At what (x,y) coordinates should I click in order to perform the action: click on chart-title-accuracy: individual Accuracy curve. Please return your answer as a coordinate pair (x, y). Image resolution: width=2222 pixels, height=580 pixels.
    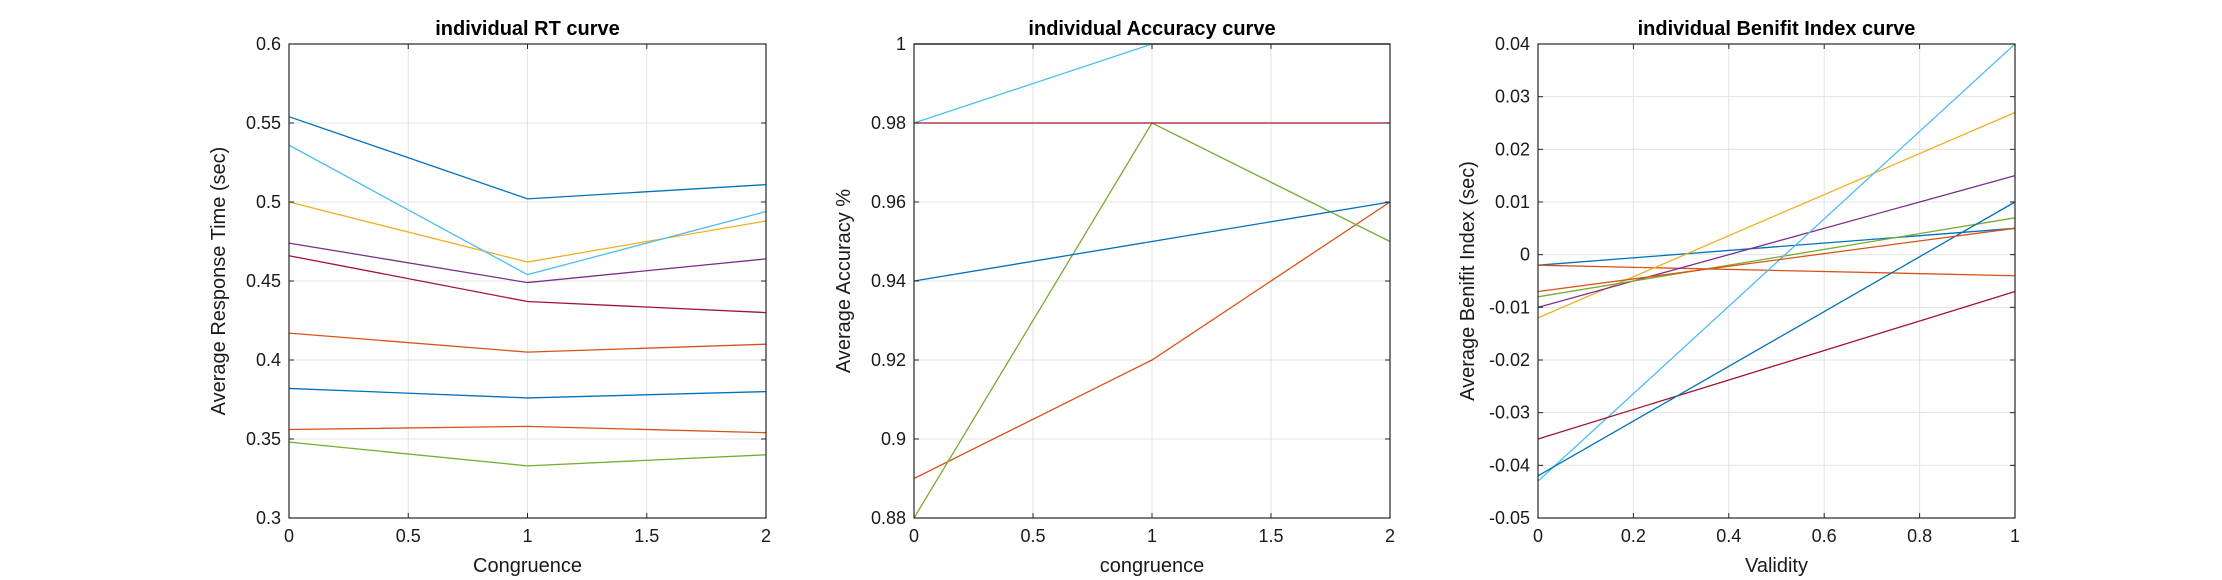
    Looking at the image, I should click on (1151, 29).